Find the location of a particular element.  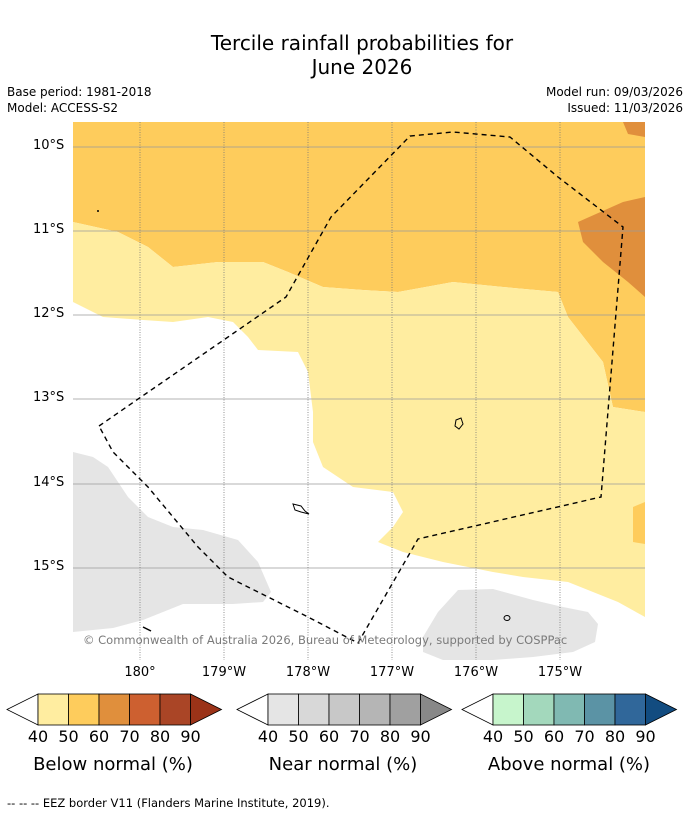

model-name: Model: ACCESS-S2 is located at coordinates (63, 108).